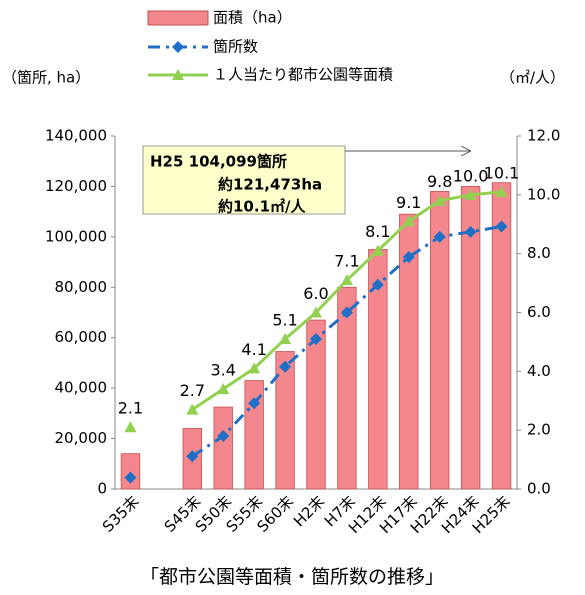 Image resolution: width=585 pixels, height=595 pixels. What do you see at coordinates (502, 172) in the screenshot?
I see `data-label: 10.1` at bounding box center [502, 172].